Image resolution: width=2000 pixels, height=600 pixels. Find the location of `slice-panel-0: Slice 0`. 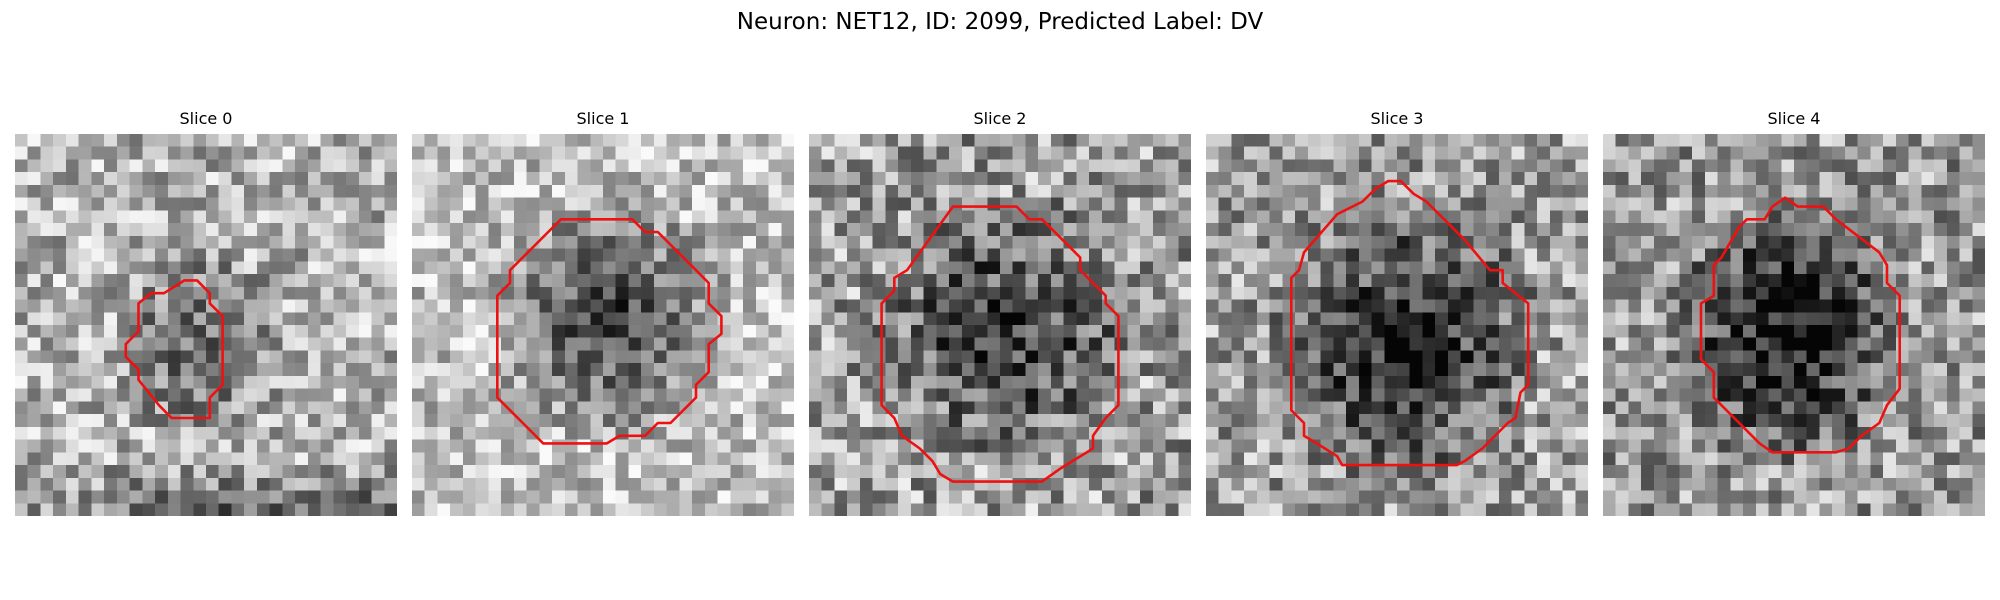

slice-panel-0: Slice 0 is located at coordinates (206, 312).